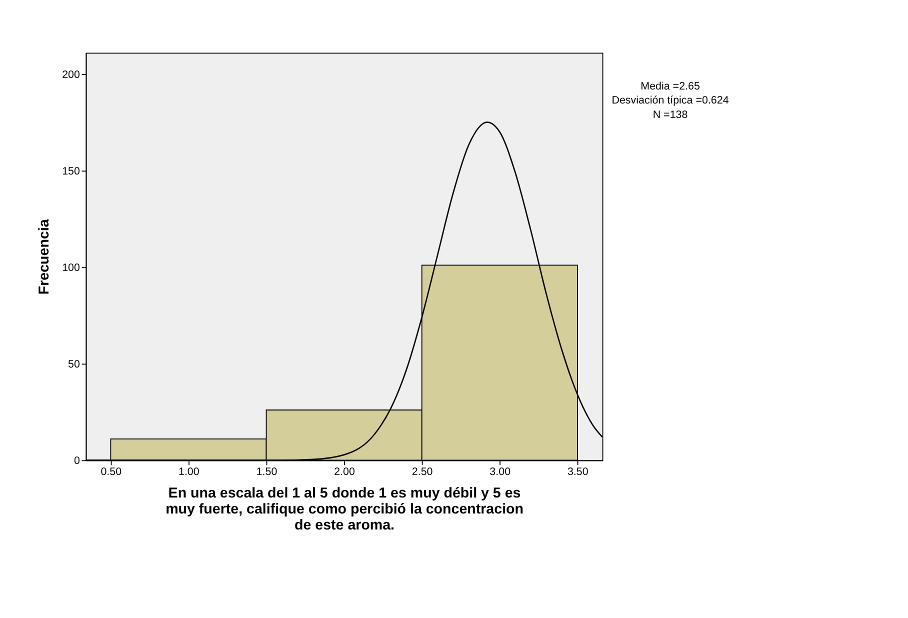 The image size is (908, 618). Describe the element at coordinates (500, 472) in the screenshot. I see `x-tick-label: 3.00` at that location.